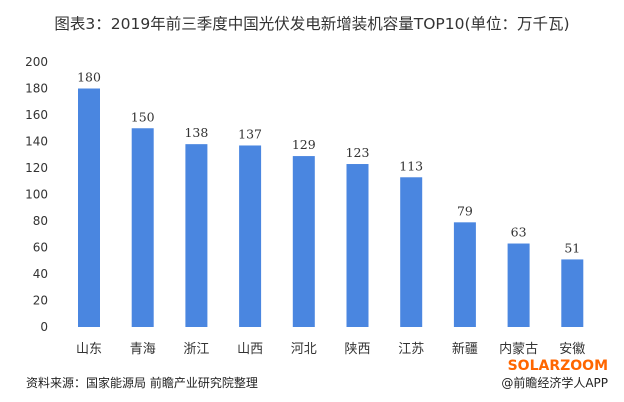  Describe the element at coordinates (36, 89) in the screenshot. I see `y-tick-label: 180` at that location.